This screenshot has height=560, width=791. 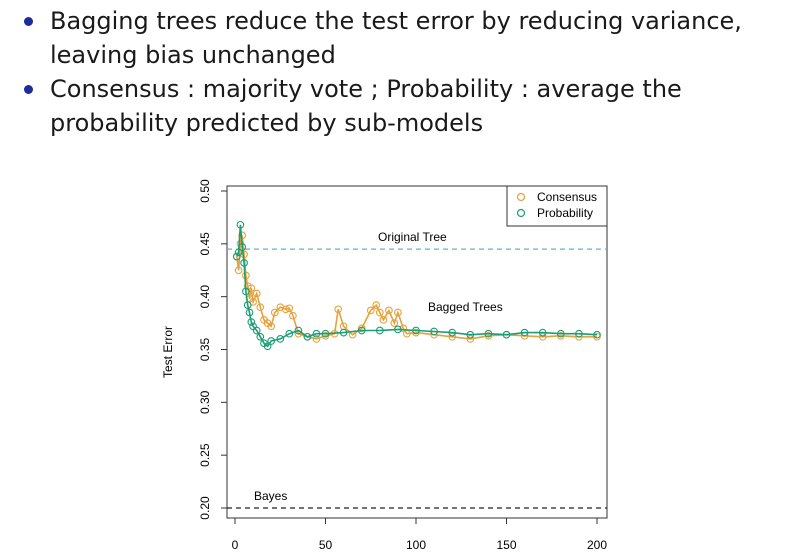 I want to click on y-tick-label: 0.40, so click(x=205, y=297).